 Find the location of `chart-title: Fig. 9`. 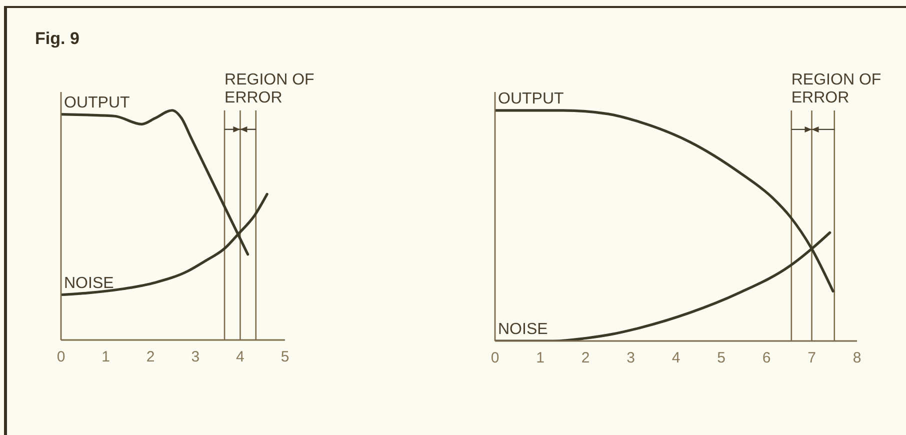

chart-title: Fig. 9 is located at coordinates (57, 39).